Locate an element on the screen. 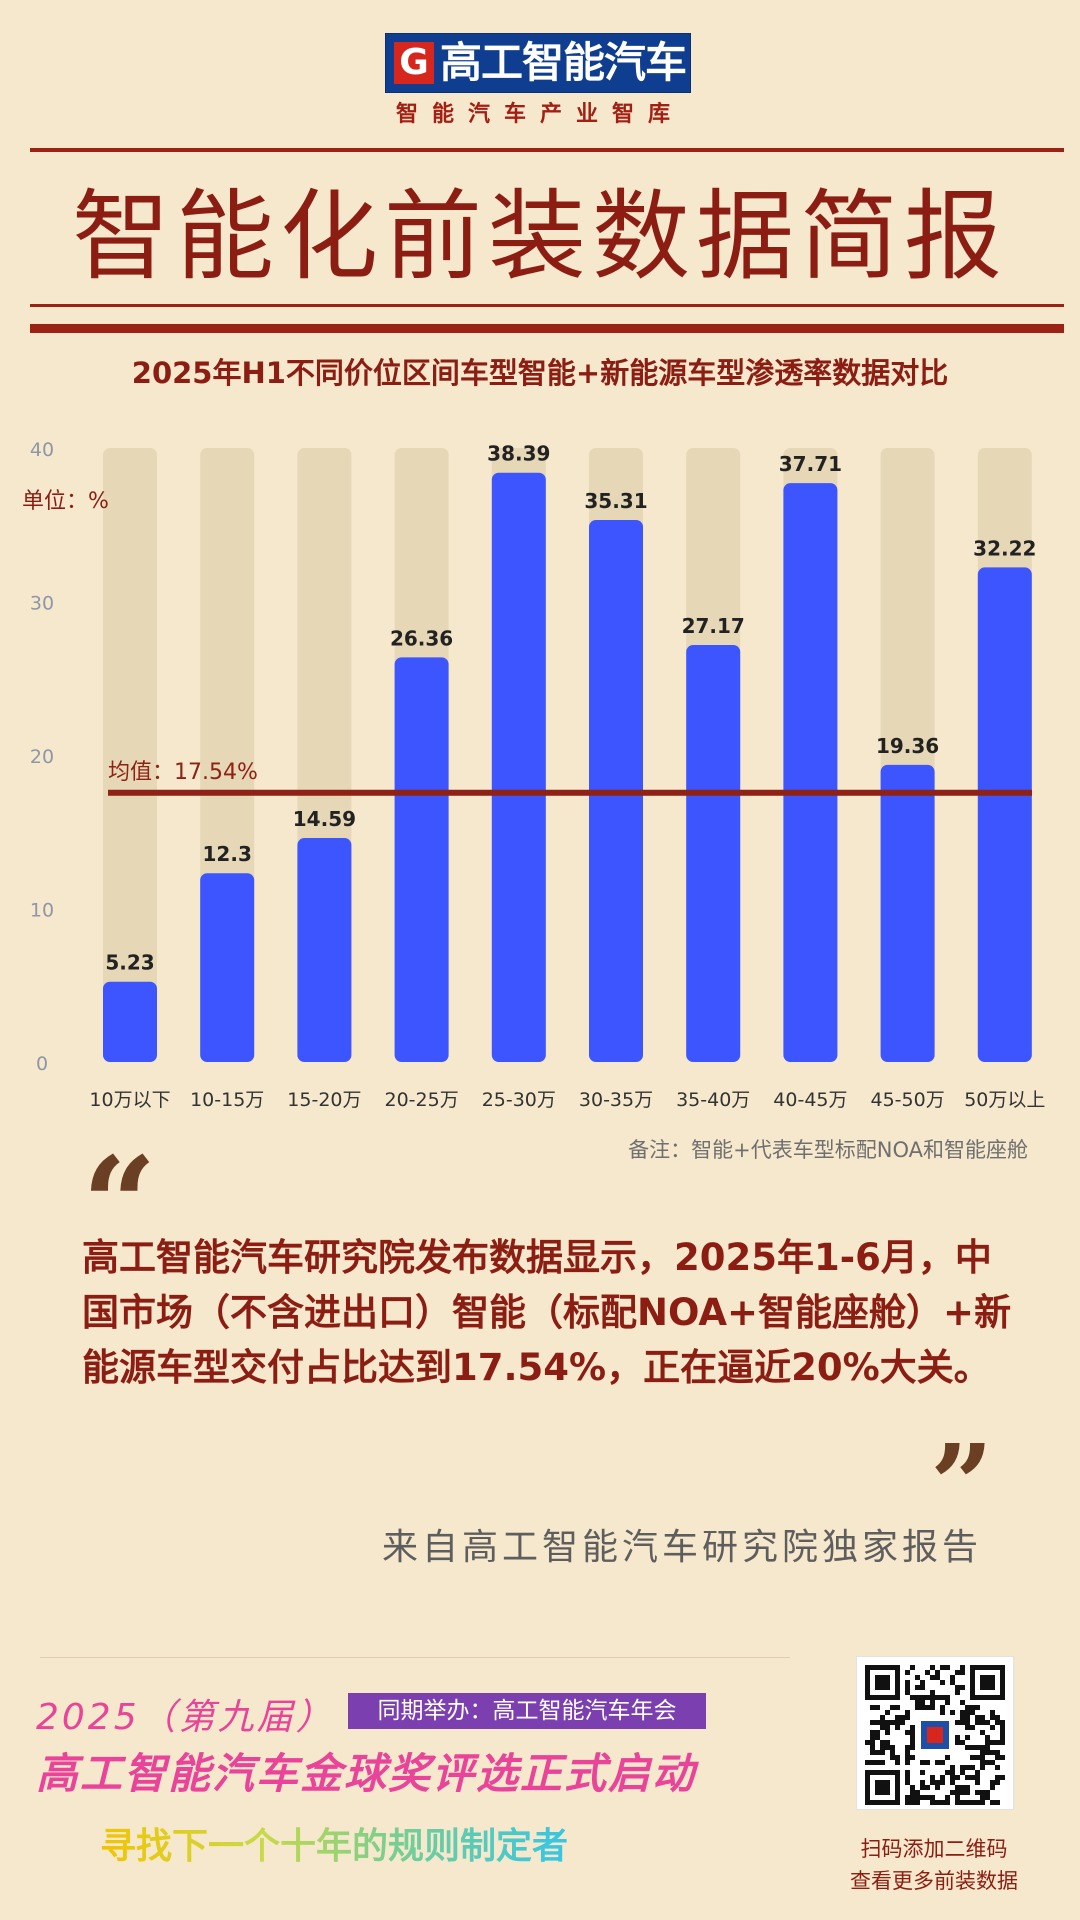  bar-value-label: 27.17 is located at coordinates (713, 626).